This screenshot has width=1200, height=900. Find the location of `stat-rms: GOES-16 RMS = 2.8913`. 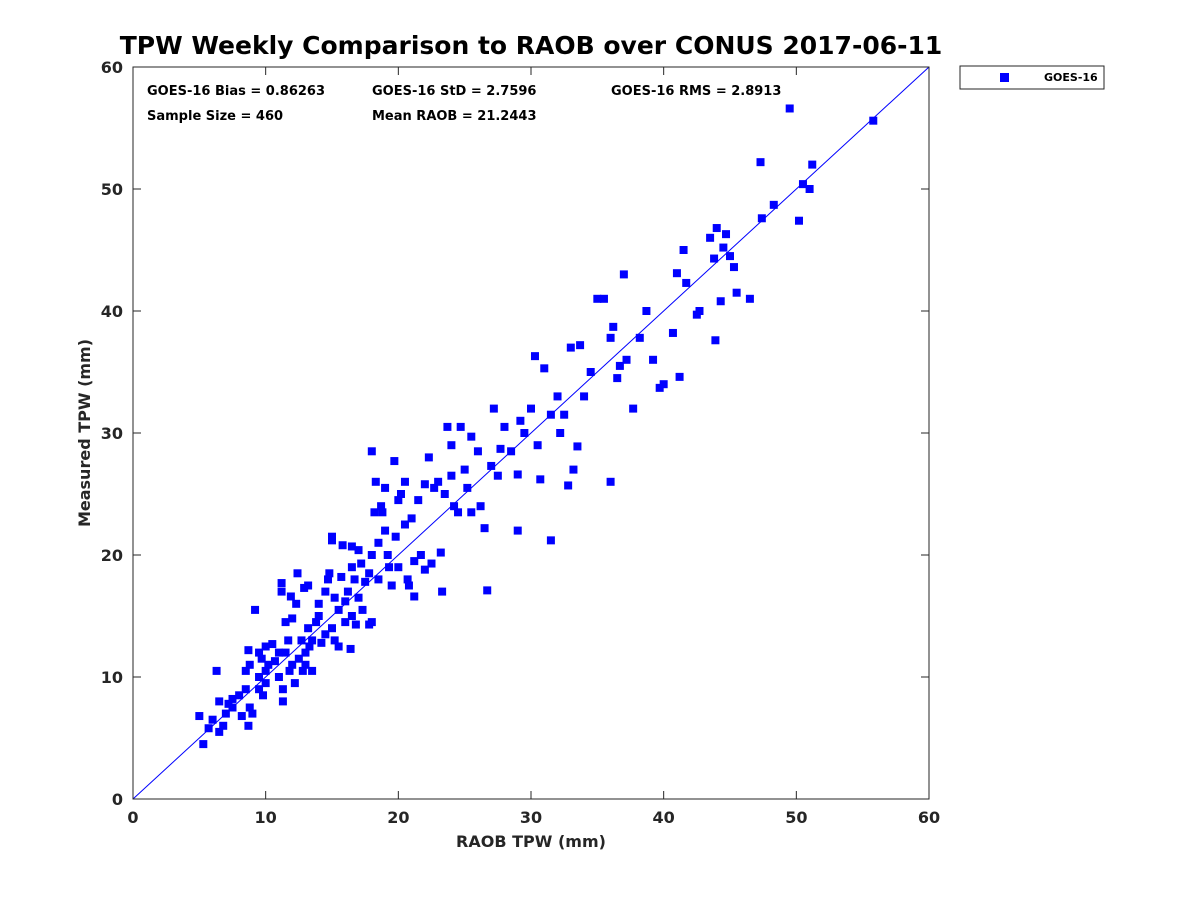

stat-rms: GOES-16 RMS = 2.8913 is located at coordinates (696, 91).